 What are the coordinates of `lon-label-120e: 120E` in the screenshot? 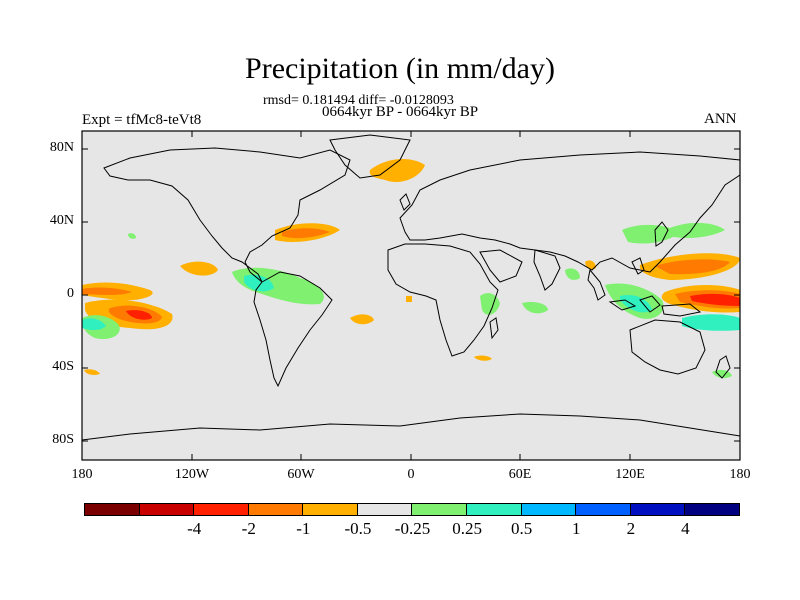 It's located at (630, 474).